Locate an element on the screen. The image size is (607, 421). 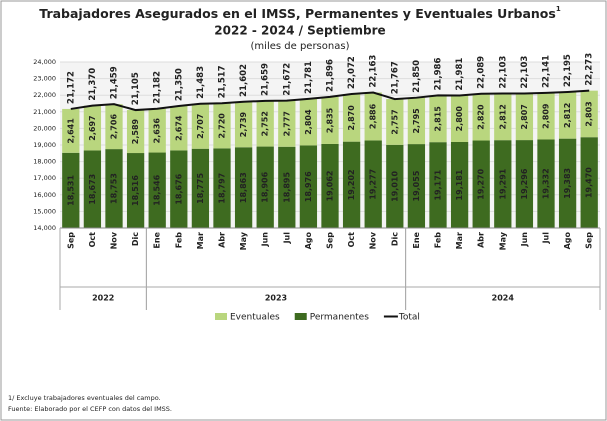
value-label: 19,296 is located at coordinates (524, 183).